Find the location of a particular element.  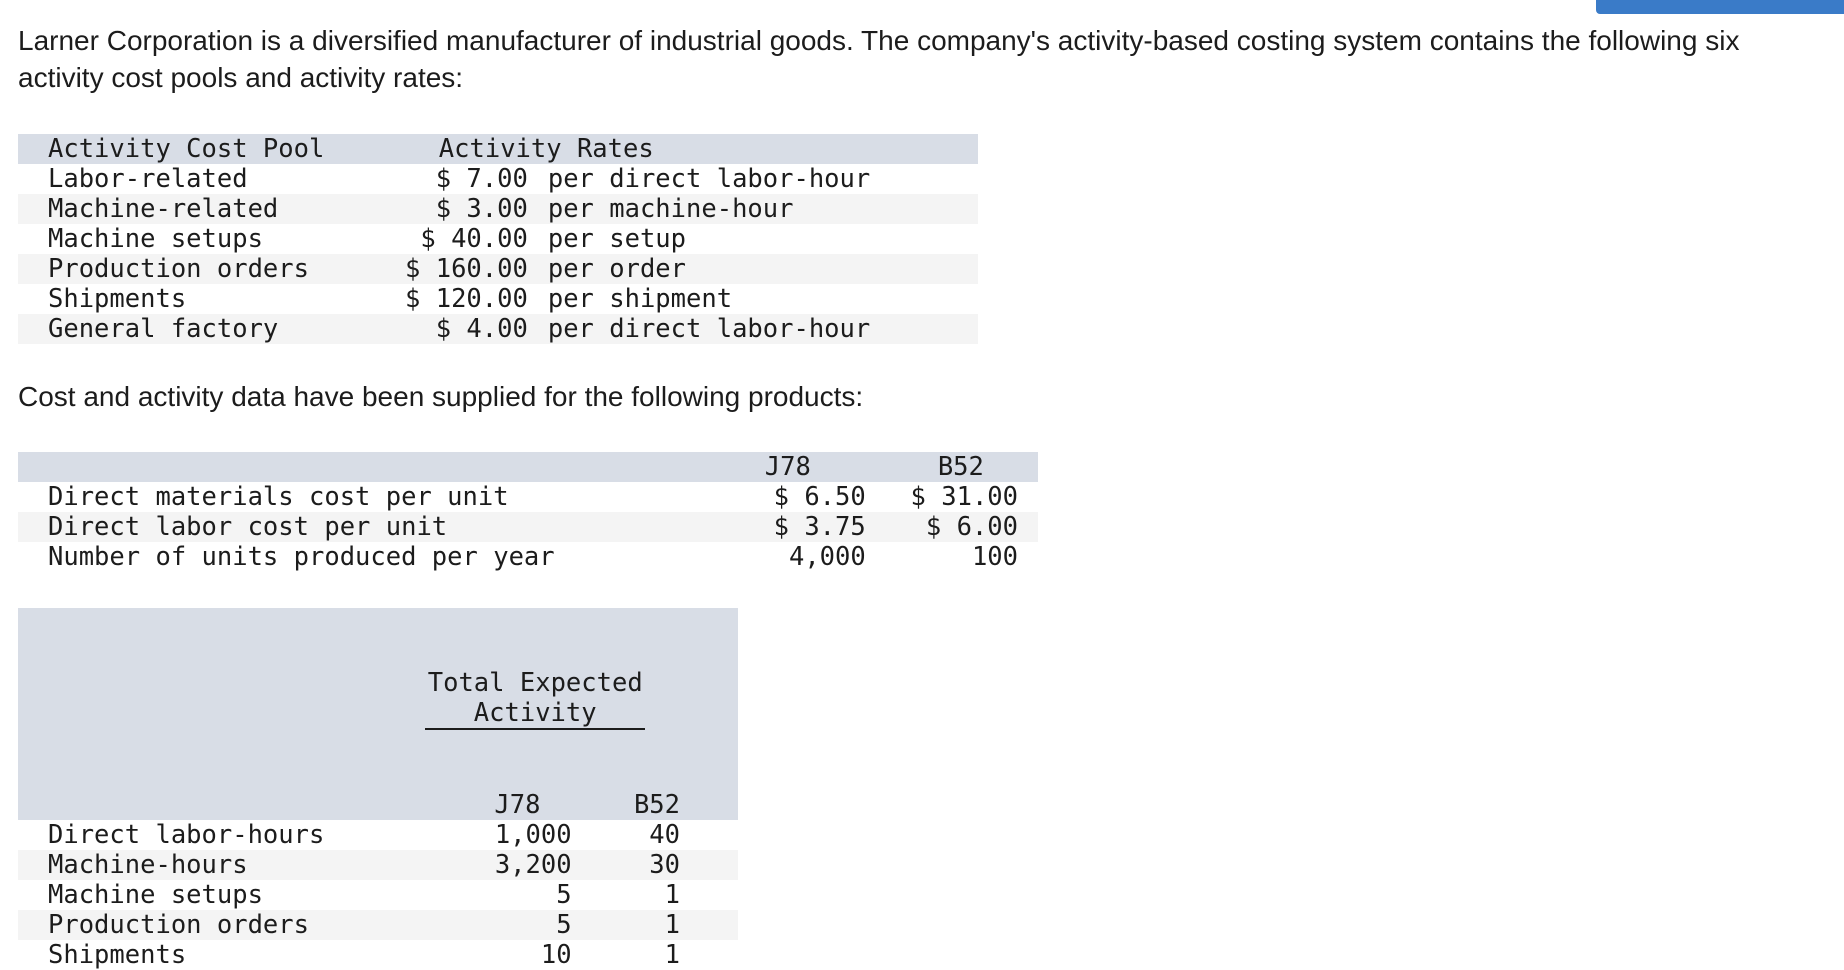

rate-value: $ 160.00 is located at coordinates (455, 269).